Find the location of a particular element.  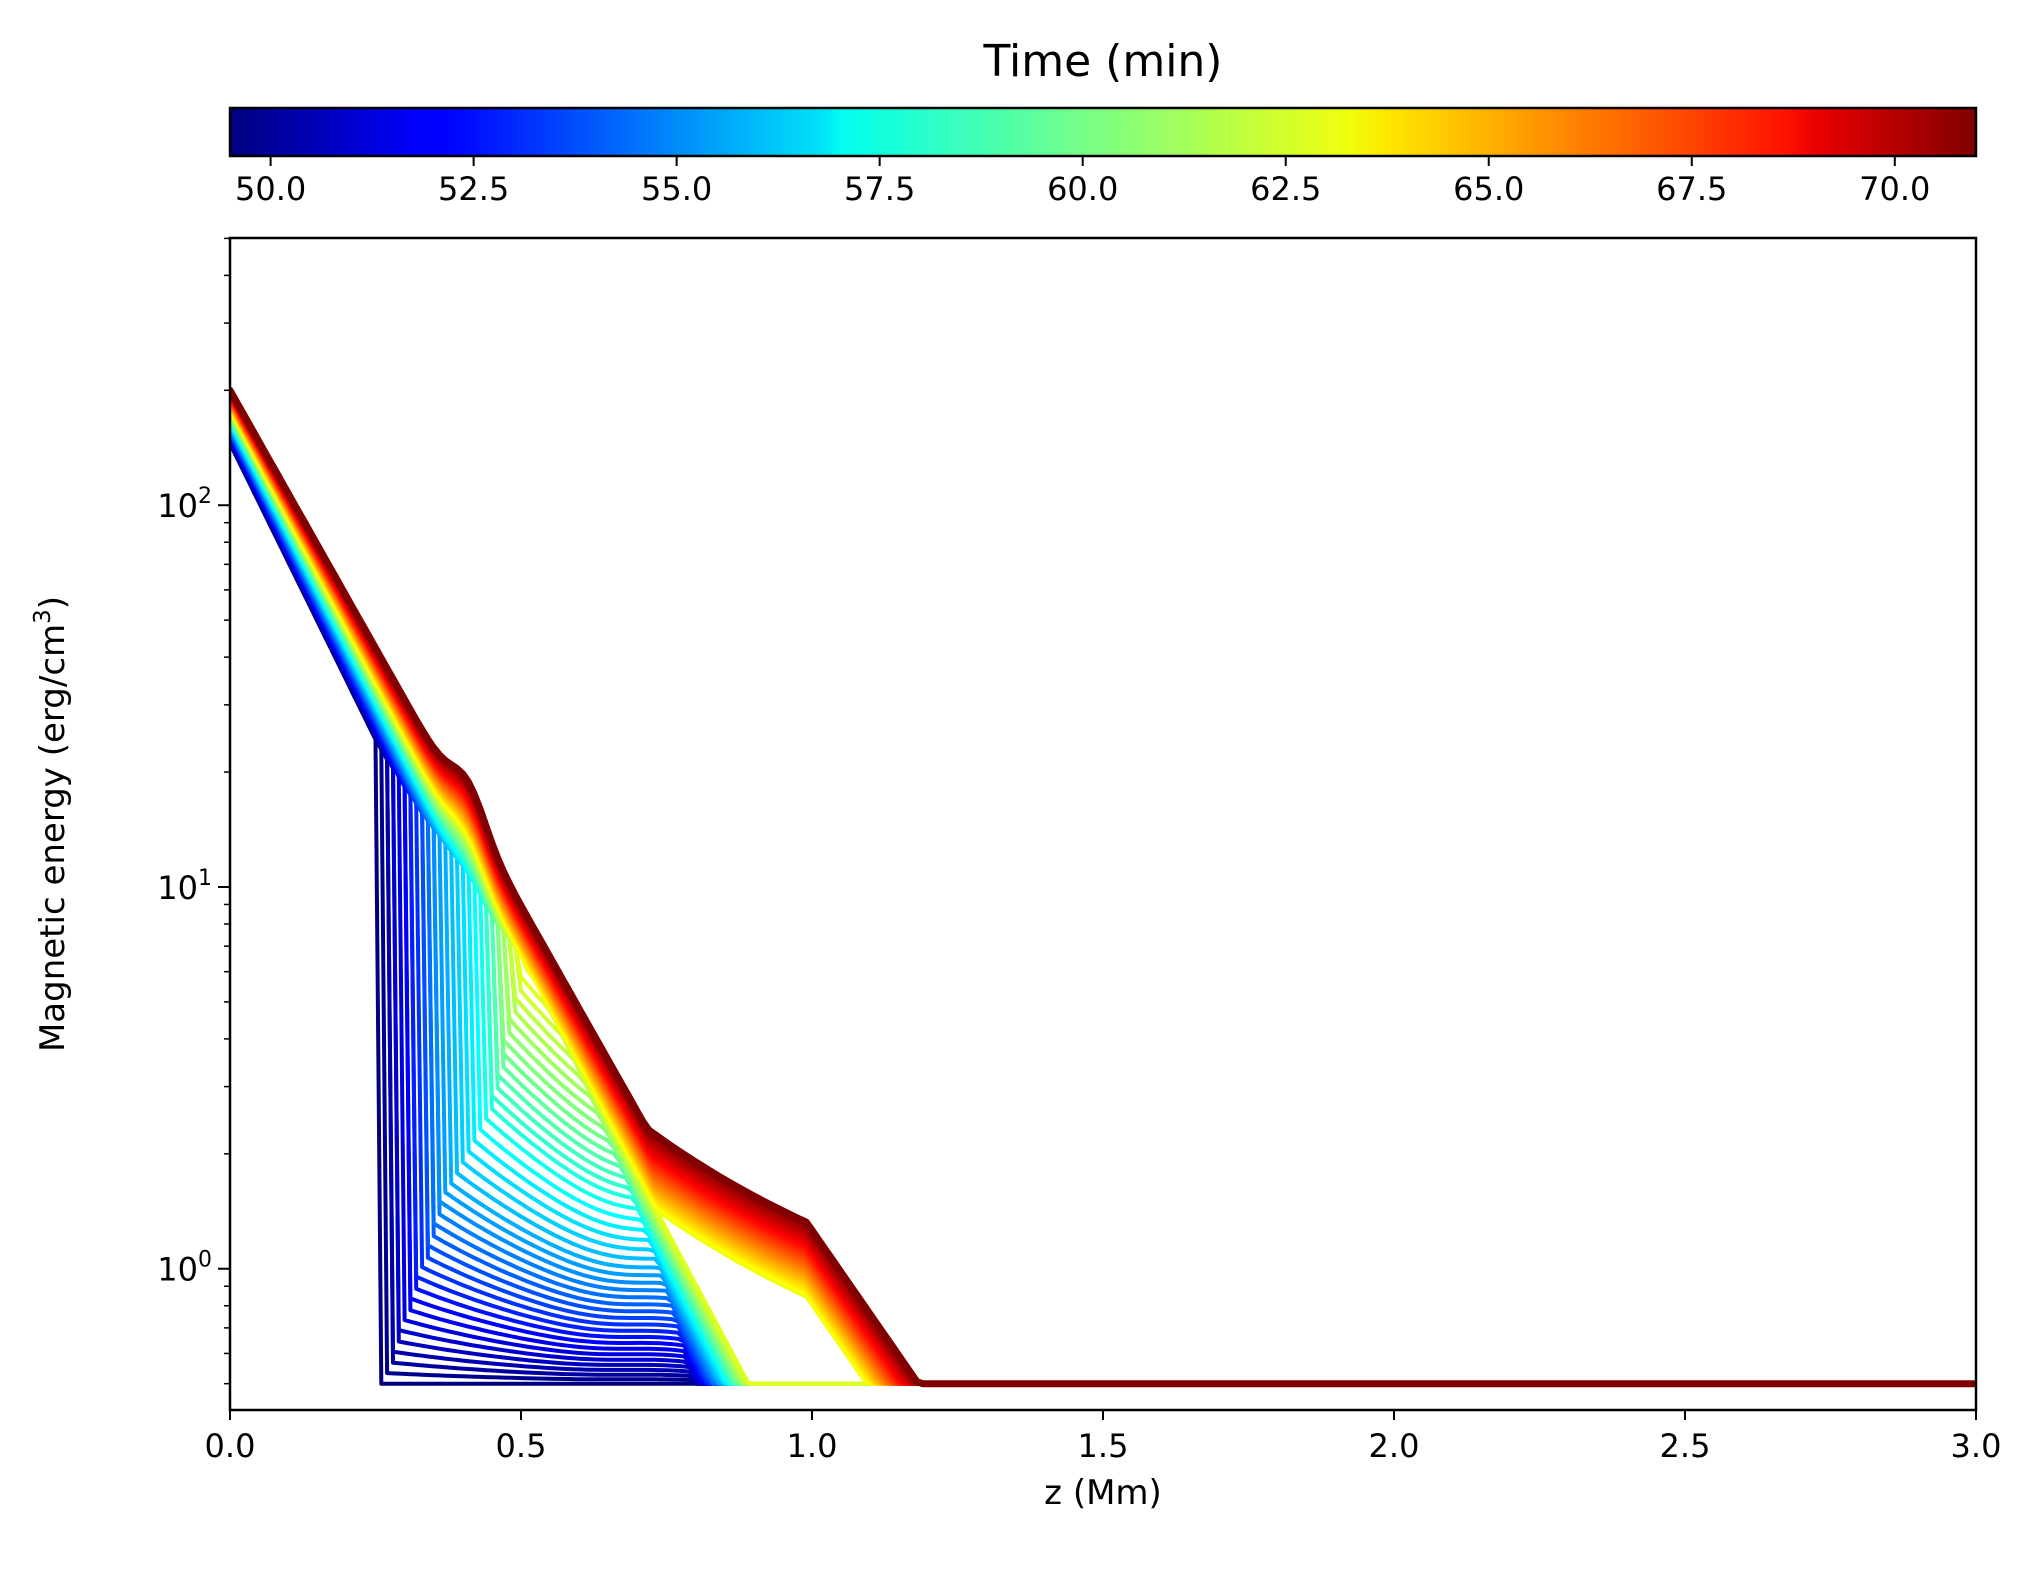

y-tick-label: 10¹ is located at coordinates (184, 886).